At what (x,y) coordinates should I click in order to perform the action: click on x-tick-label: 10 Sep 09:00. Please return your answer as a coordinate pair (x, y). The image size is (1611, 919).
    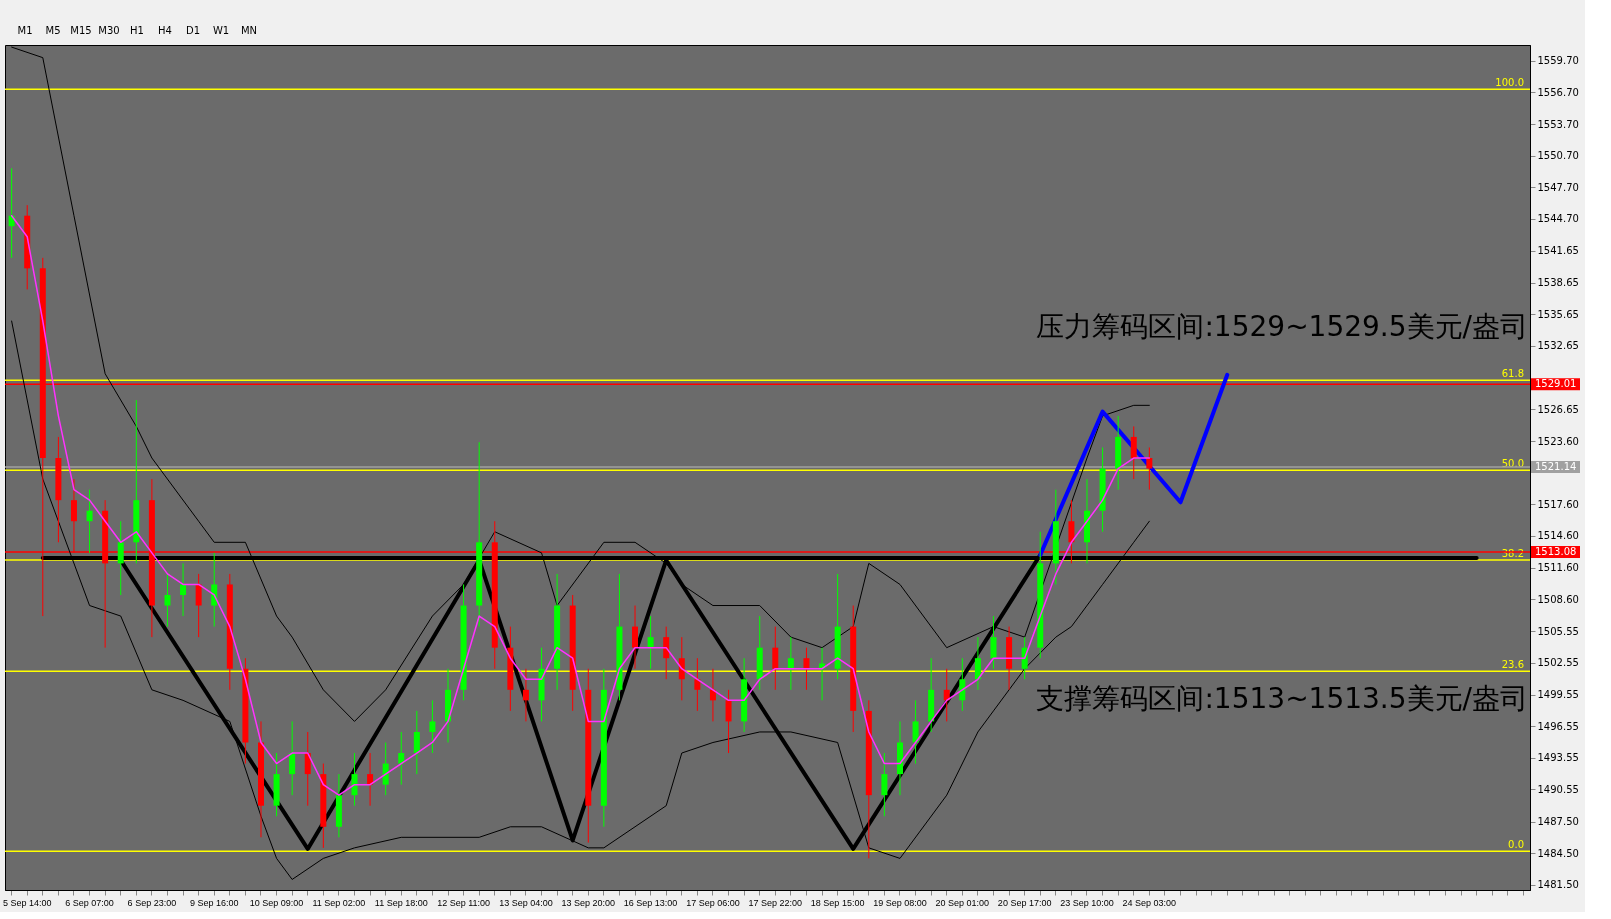
    Looking at the image, I should click on (276, 902).